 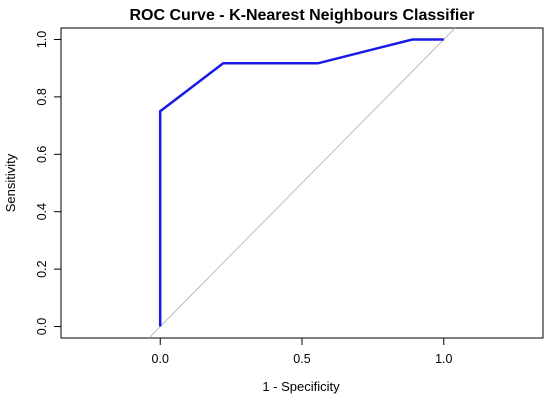 I want to click on y-tick-label: 0.8, so click(x=42, y=96).